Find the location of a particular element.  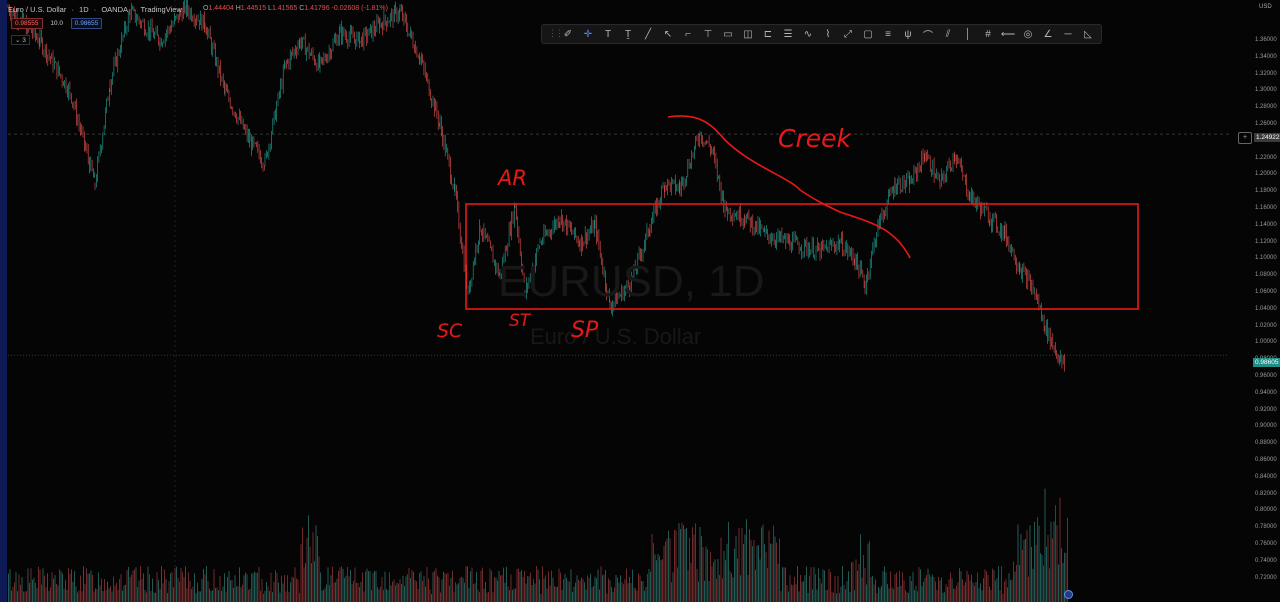

axis-unit: USD is located at coordinates (1265, 7).